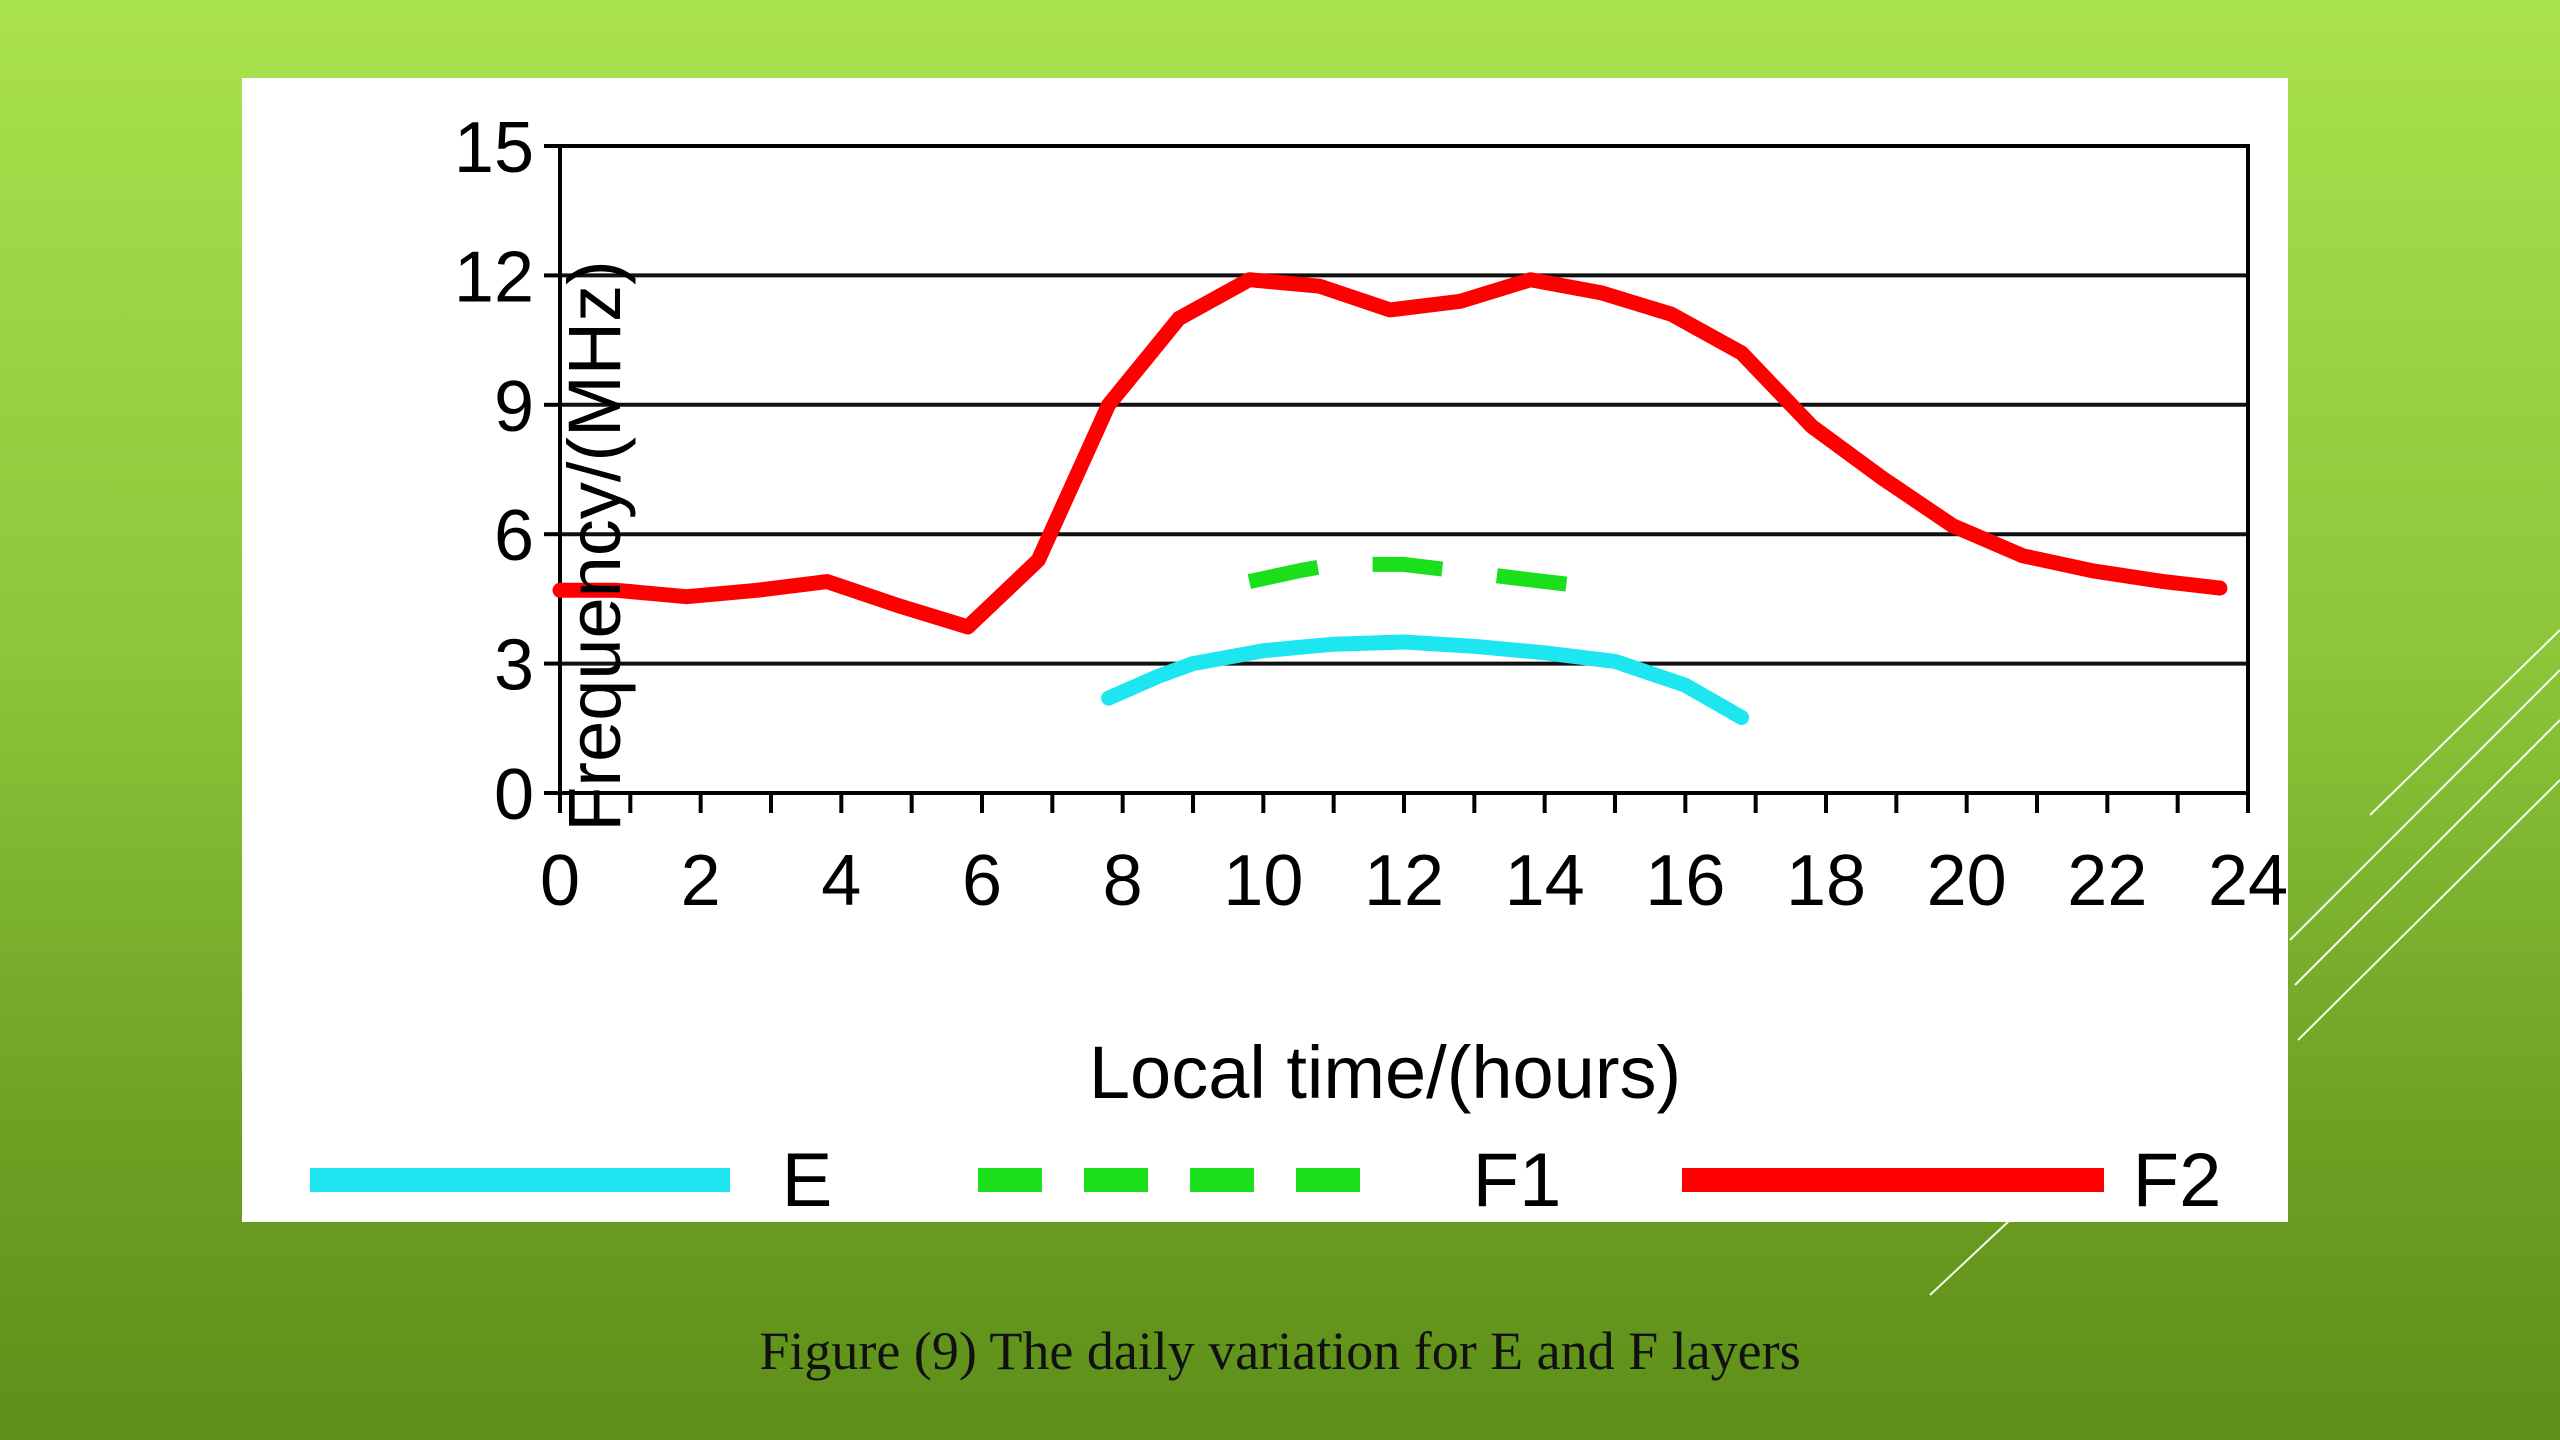 Image resolution: width=2560 pixels, height=1440 pixels. Describe the element at coordinates (2107, 881) in the screenshot. I see `x-tick-label: 22` at that location.